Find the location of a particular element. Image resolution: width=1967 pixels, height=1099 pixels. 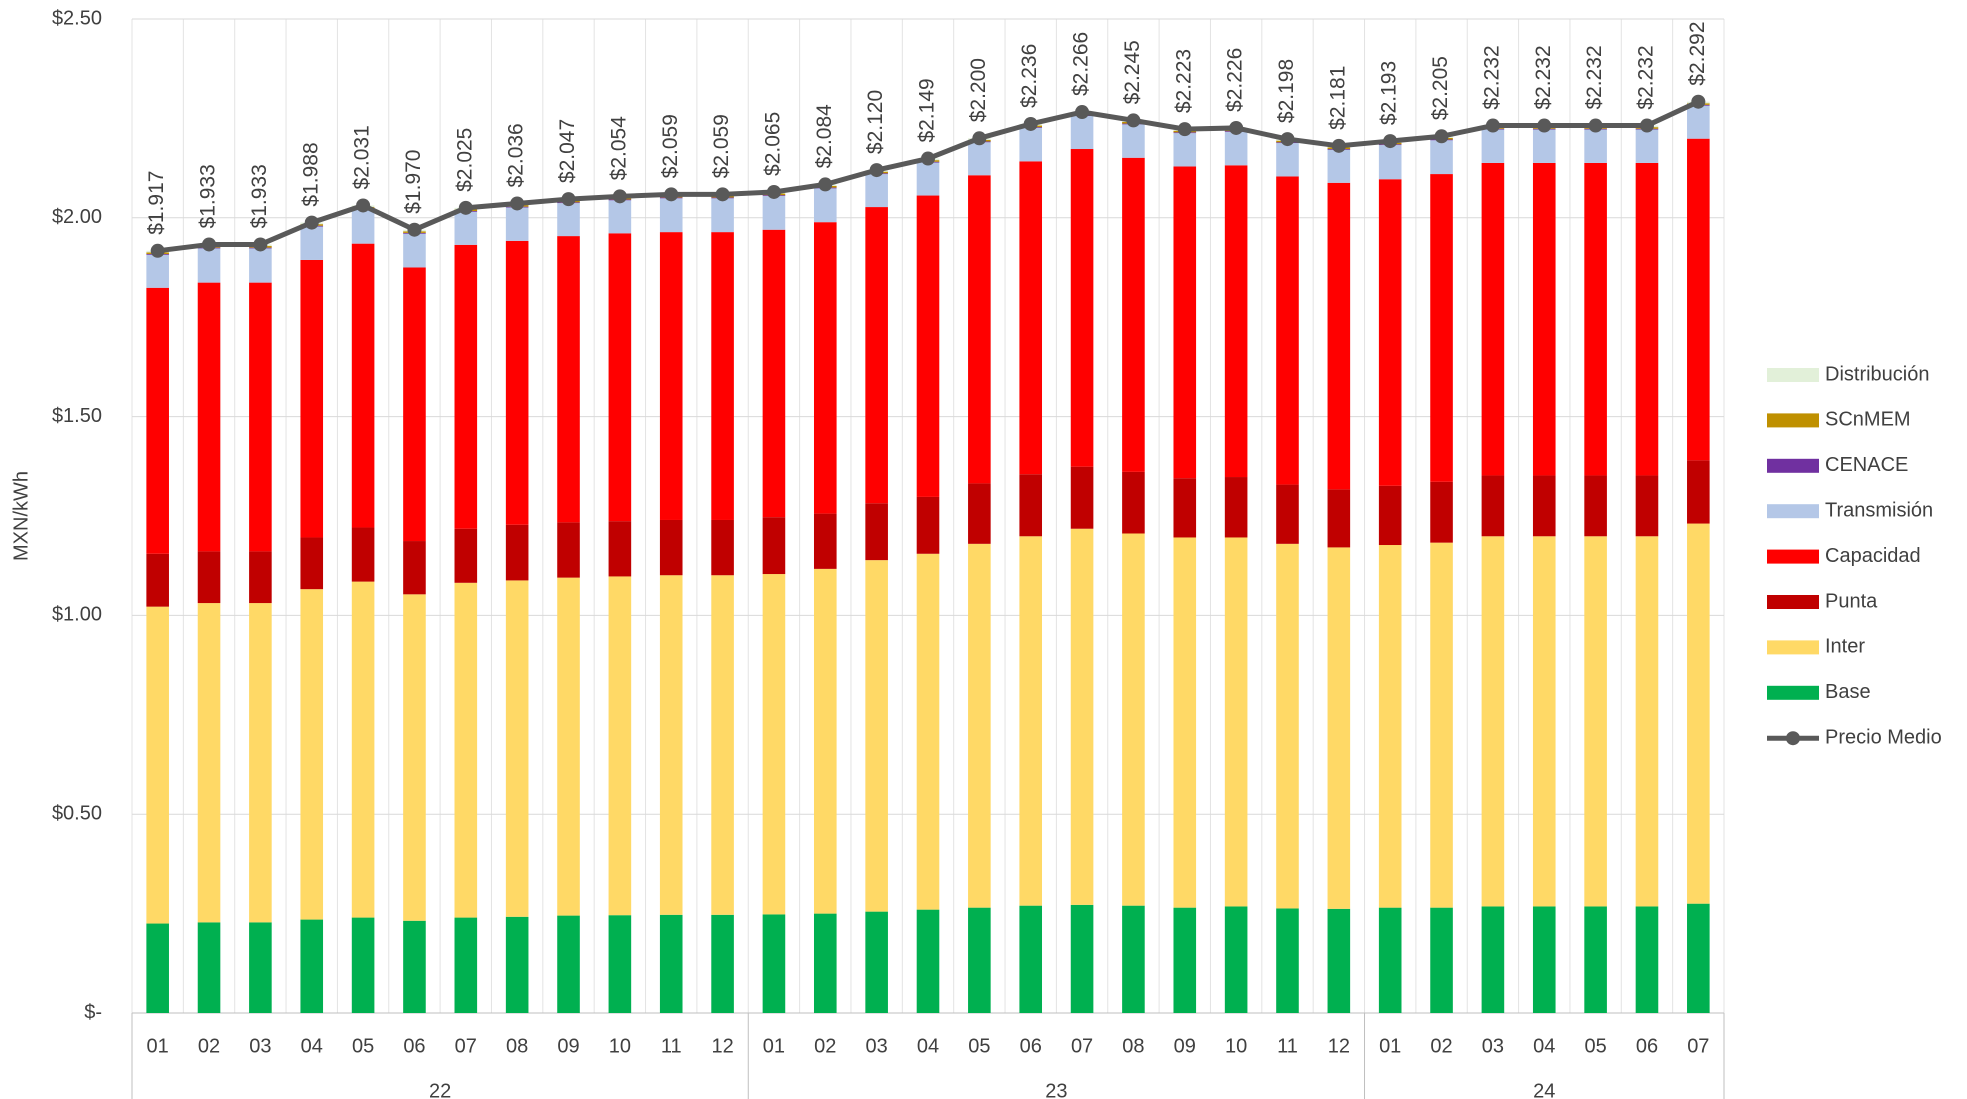

x-tick-label: 11 is located at coordinates (1287, 1046).